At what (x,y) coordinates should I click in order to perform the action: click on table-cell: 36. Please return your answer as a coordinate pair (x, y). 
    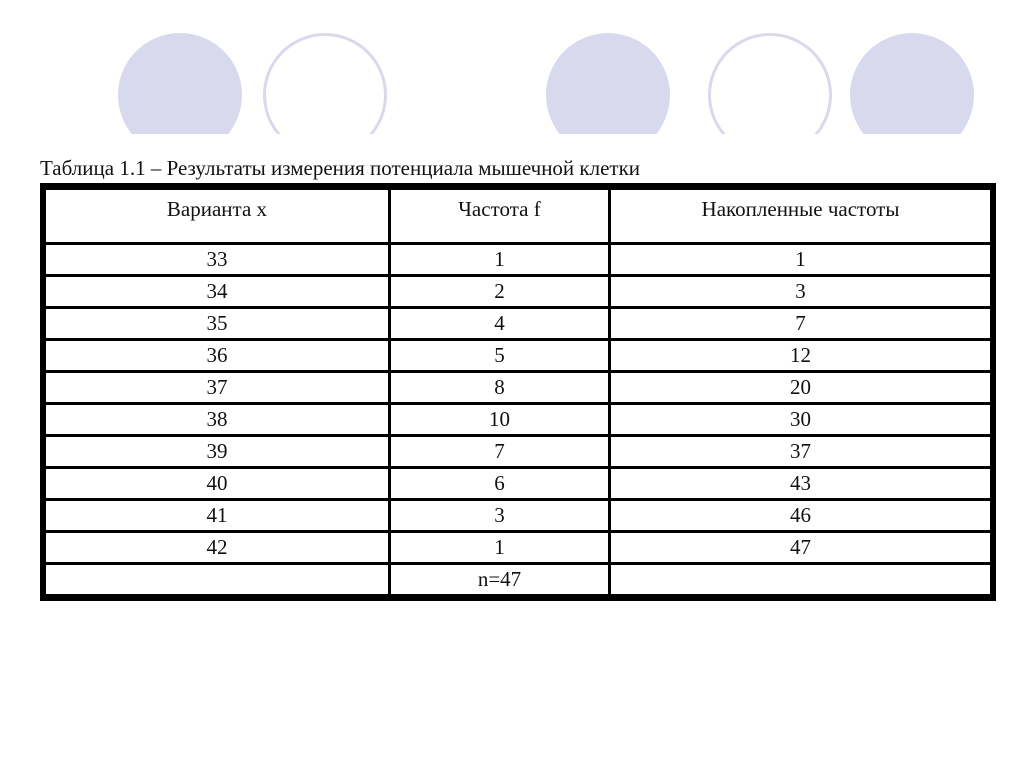
    Looking at the image, I should click on (218, 355).